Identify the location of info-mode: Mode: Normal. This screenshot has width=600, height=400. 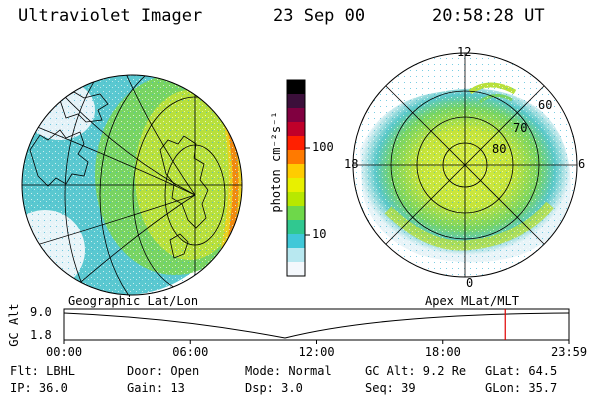
(288, 371).